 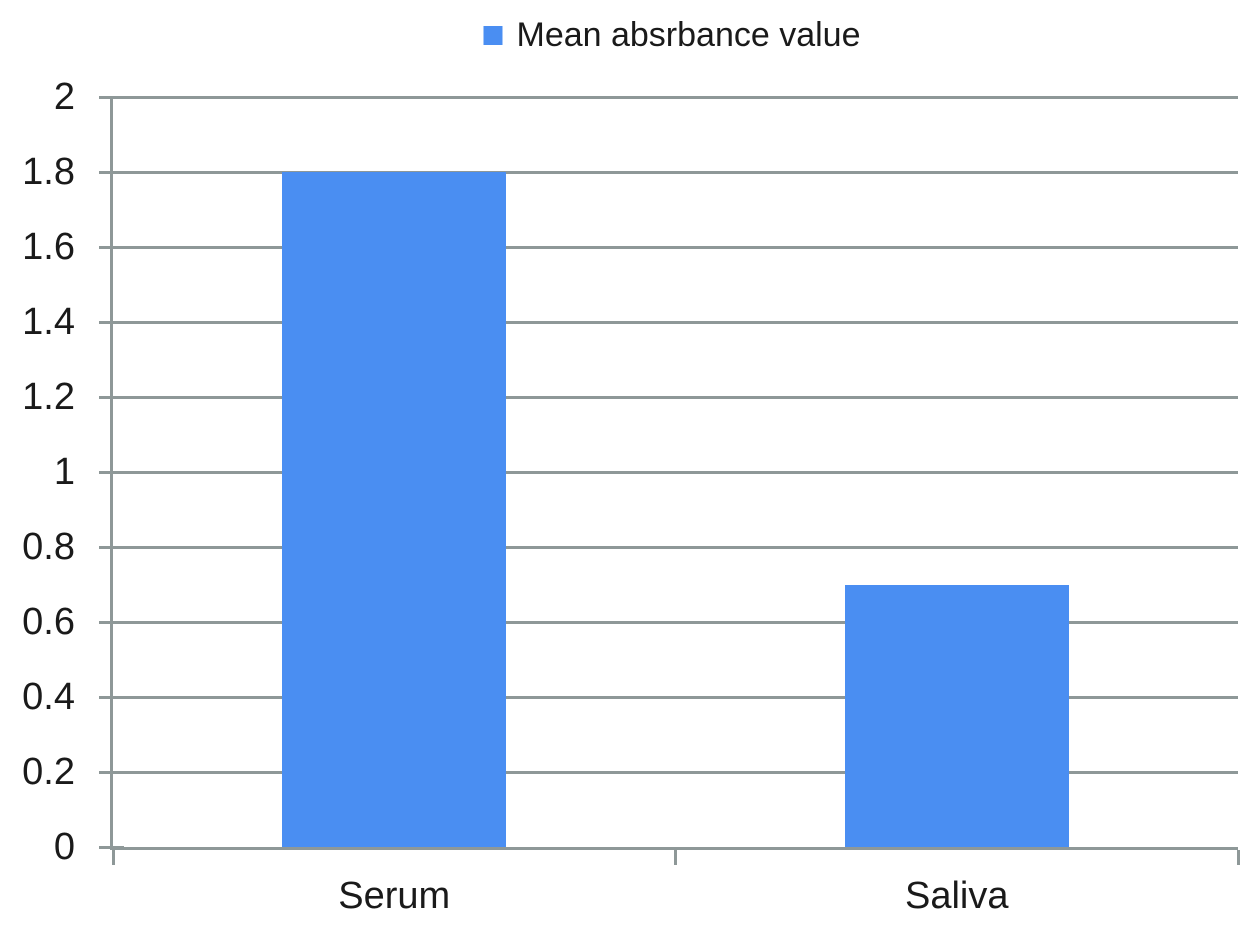 What do you see at coordinates (48, 547) in the screenshot?
I see `y-axis-label: 0.8` at bounding box center [48, 547].